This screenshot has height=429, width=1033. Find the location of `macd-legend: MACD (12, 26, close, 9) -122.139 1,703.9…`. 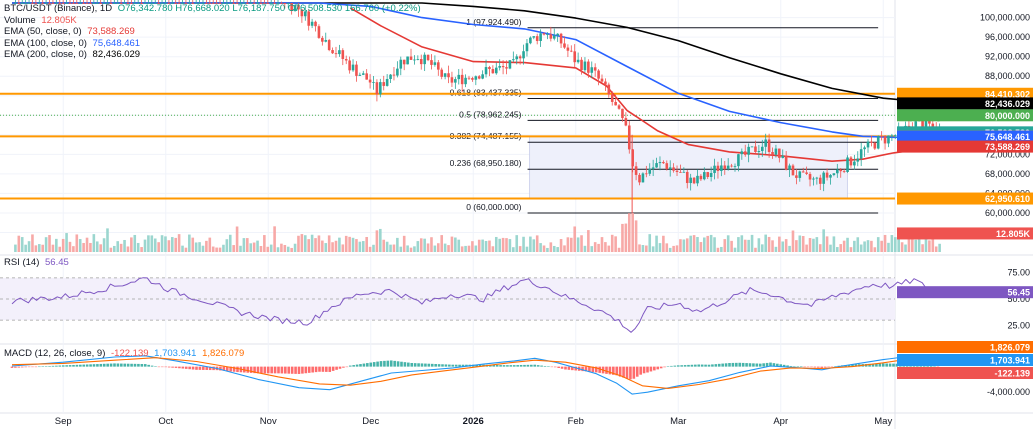

macd-legend: MACD (12, 26, close, 9) -122.139 1,703.9… is located at coordinates (124, 353).